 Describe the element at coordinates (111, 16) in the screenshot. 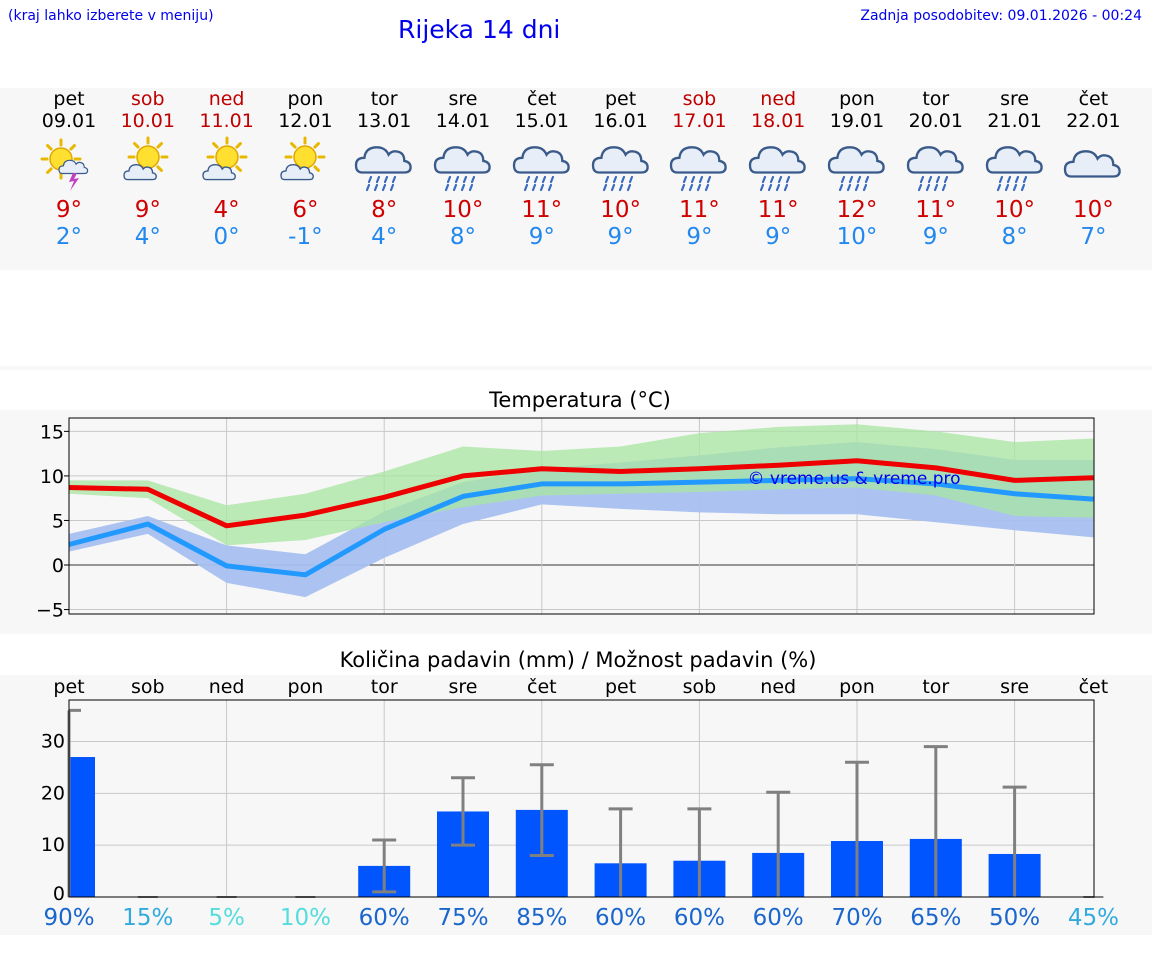

I see `header-hint: (kraj lahko izberete v meniju)` at that location.